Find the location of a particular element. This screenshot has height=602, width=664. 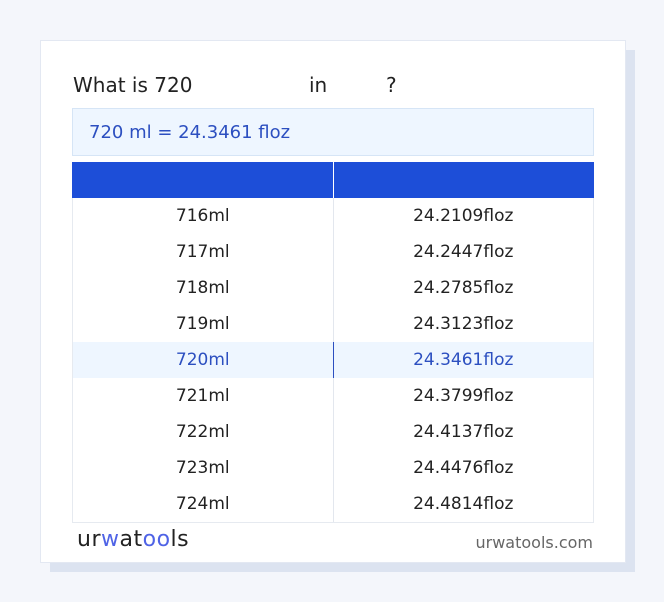

table-row: 723ml 24.4476floz is located at coordinates (333, 468).